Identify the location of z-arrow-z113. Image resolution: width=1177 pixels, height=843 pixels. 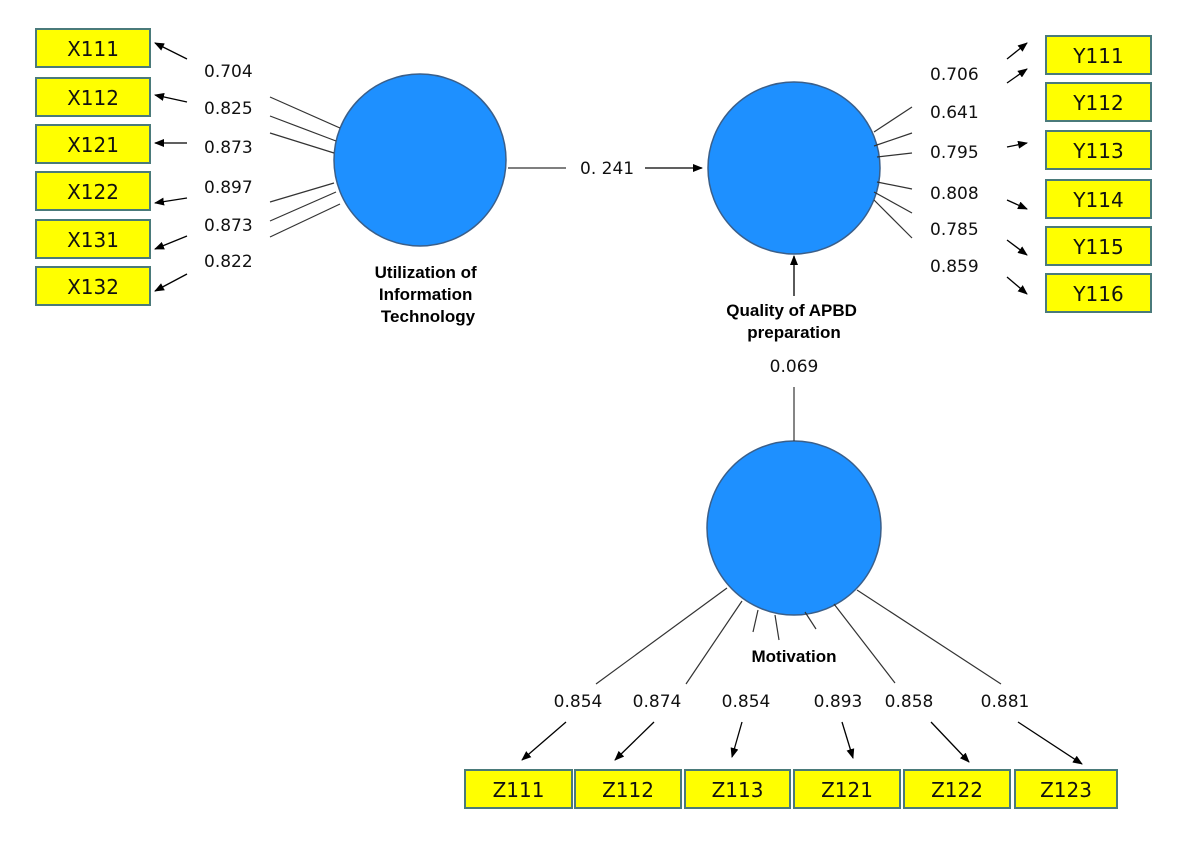
(736, 739).